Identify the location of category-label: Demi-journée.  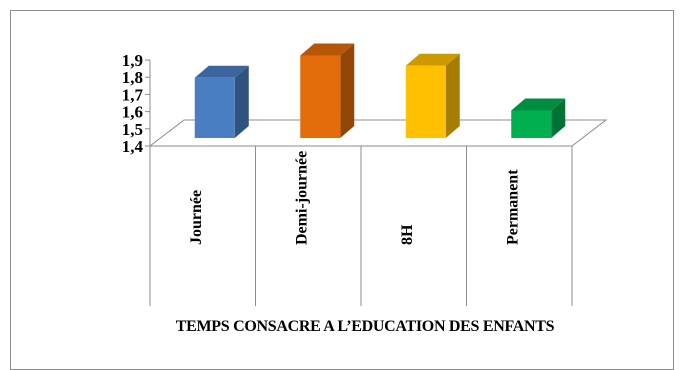
(301, 198).